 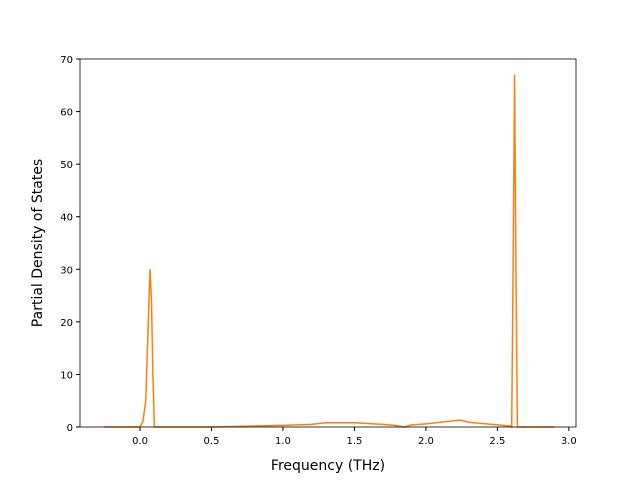 I want to click on y-tick-label: 20, so click(x=66, y=323).